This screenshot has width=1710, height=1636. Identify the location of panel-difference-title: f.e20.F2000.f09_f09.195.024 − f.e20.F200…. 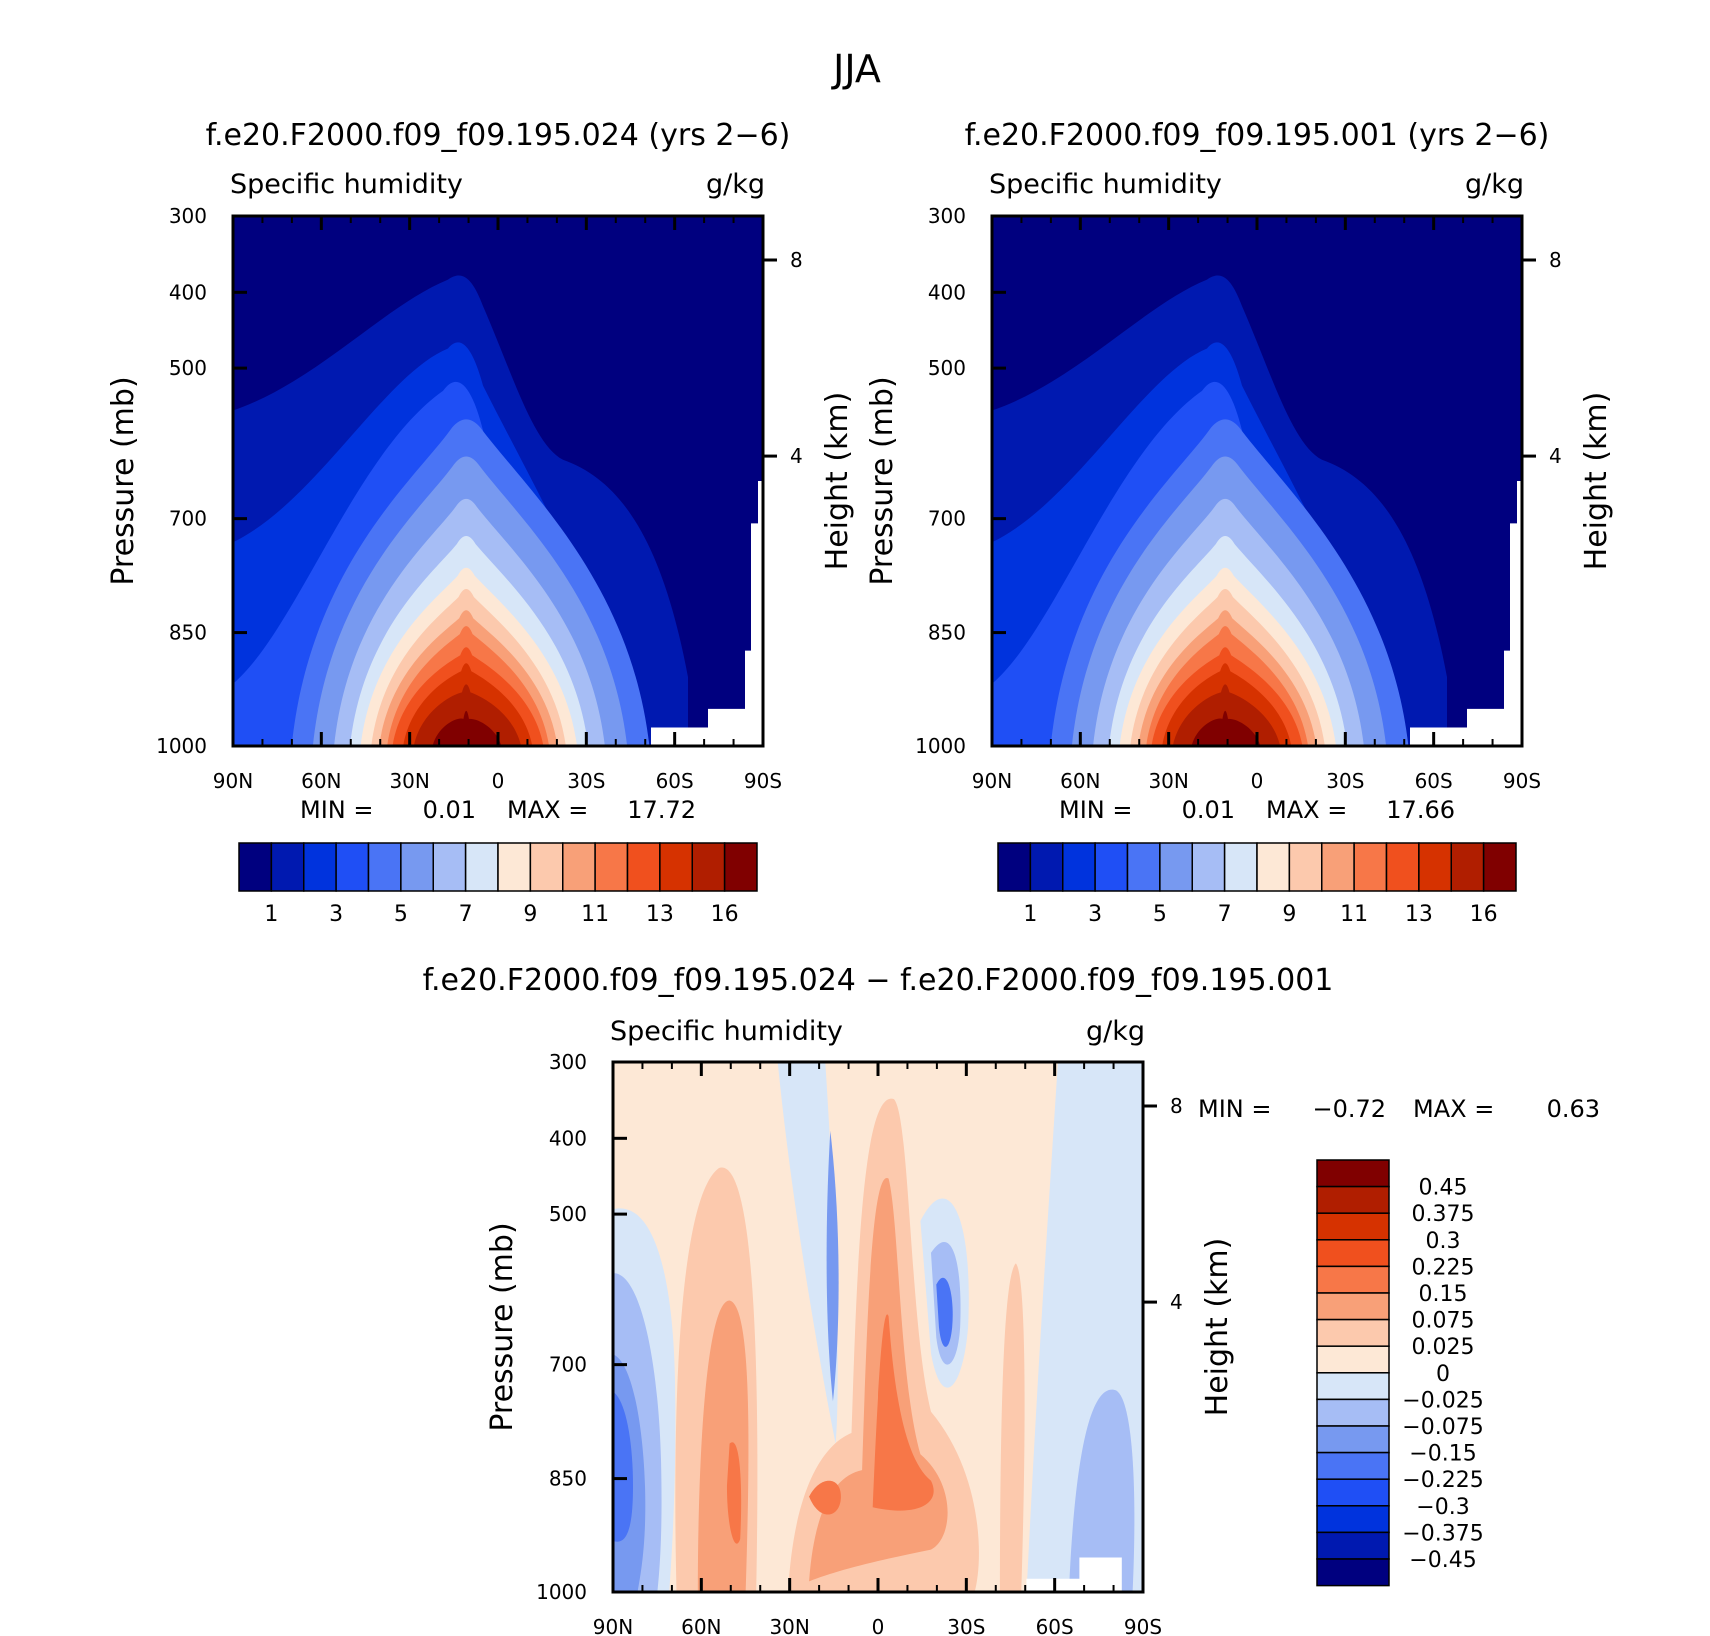
(878, 980).